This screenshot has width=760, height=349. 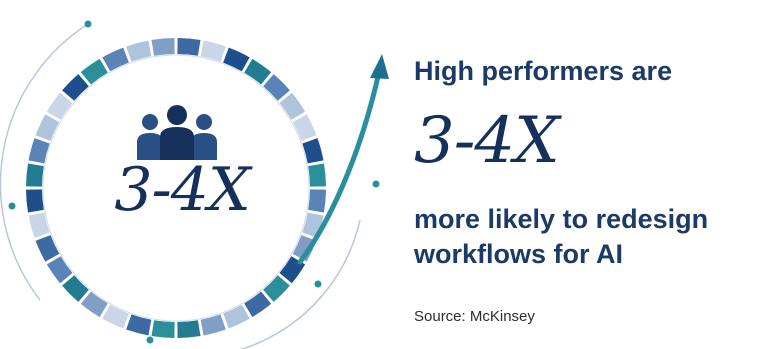 What do you see at coordinates (519, 254) in the screenshot?
I see `subline-line-2: workflows for AI` at bounding box center [519, 254].